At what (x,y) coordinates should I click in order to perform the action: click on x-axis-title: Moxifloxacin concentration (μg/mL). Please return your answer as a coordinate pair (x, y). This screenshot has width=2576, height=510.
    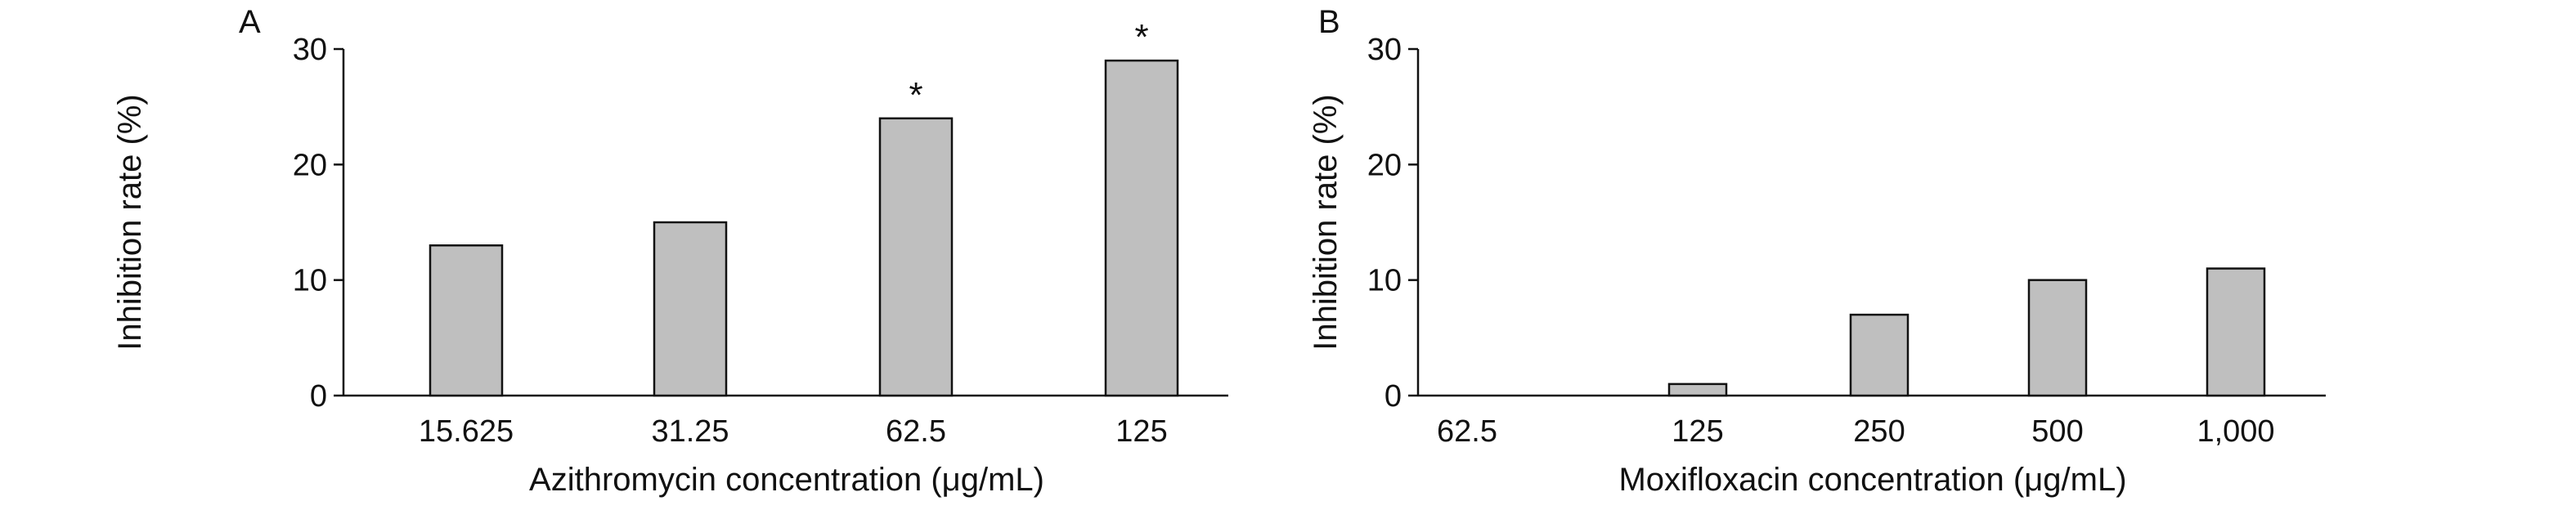
    Looking at the image, I should click on (1872, 480).